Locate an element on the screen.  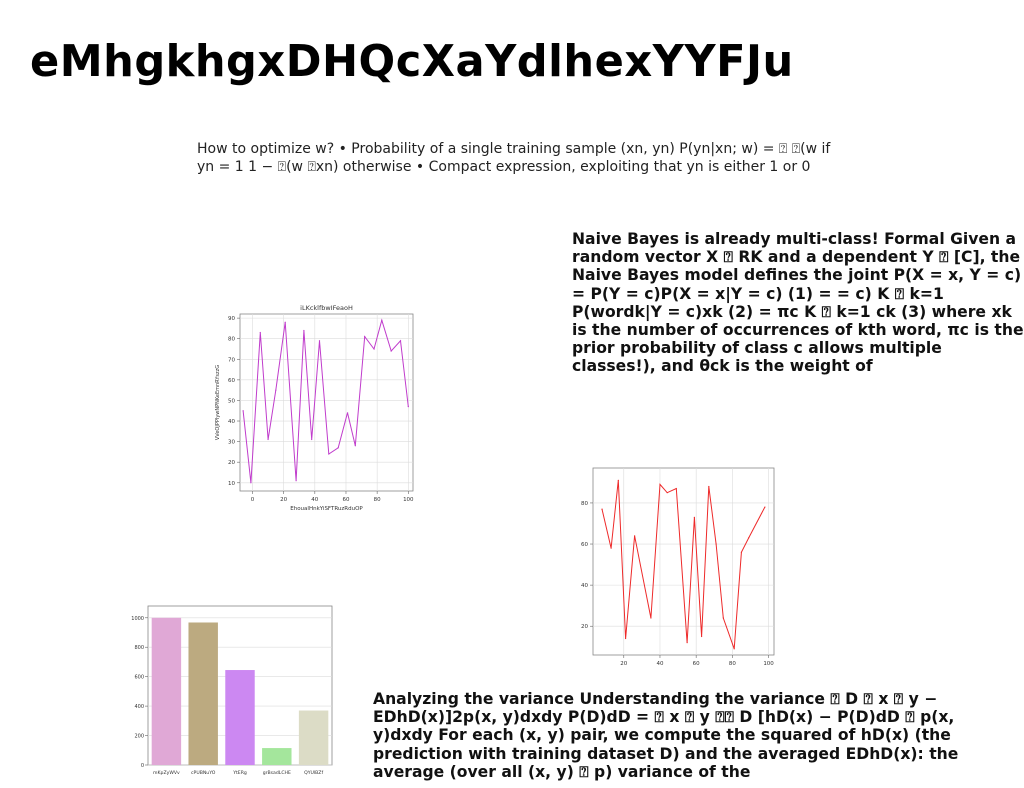
y-tick-label: 90 is located at coordinates (231, 319).